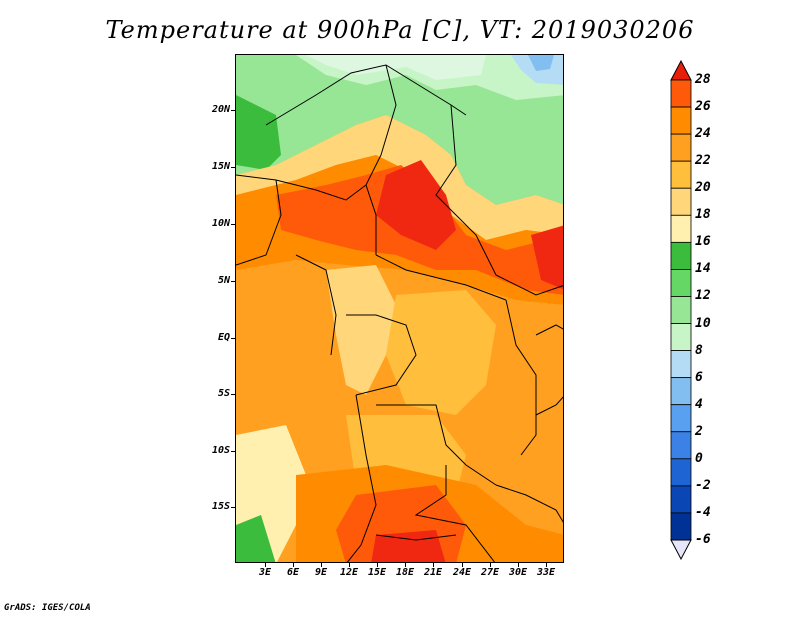  Describe the element at coordinates (220, 506) in the screenshot. I see `lat-label-15s: 15S` at that location.